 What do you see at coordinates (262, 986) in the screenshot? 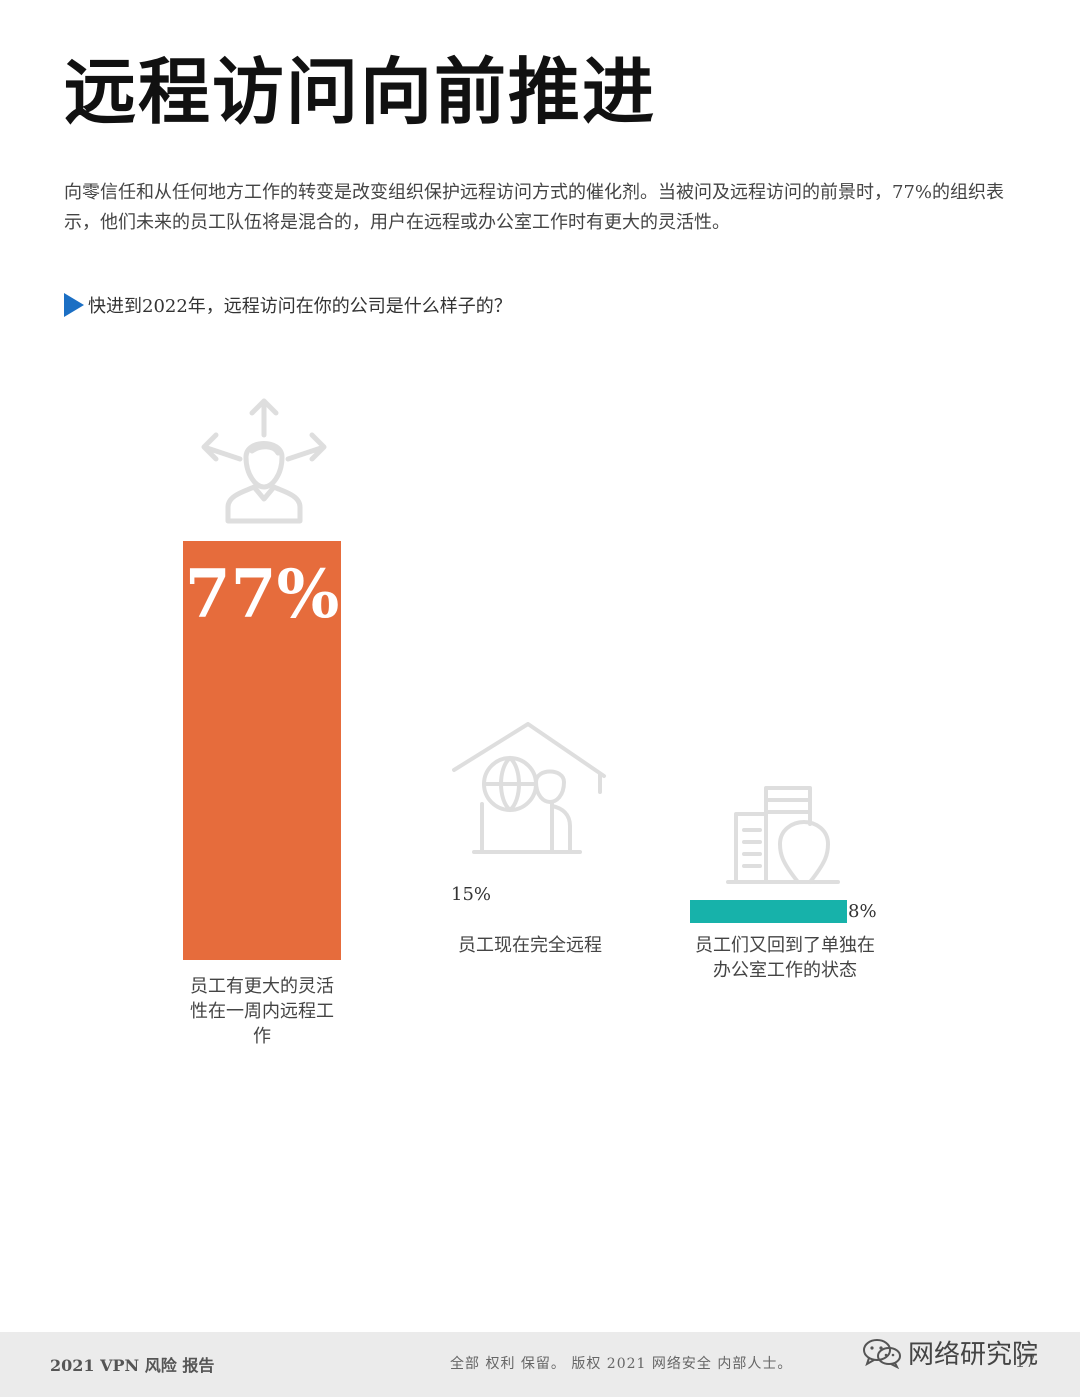
I see `category-label-flexible-remote-line-1: 员工有更大的灵活` at bounding box center [262, 986].